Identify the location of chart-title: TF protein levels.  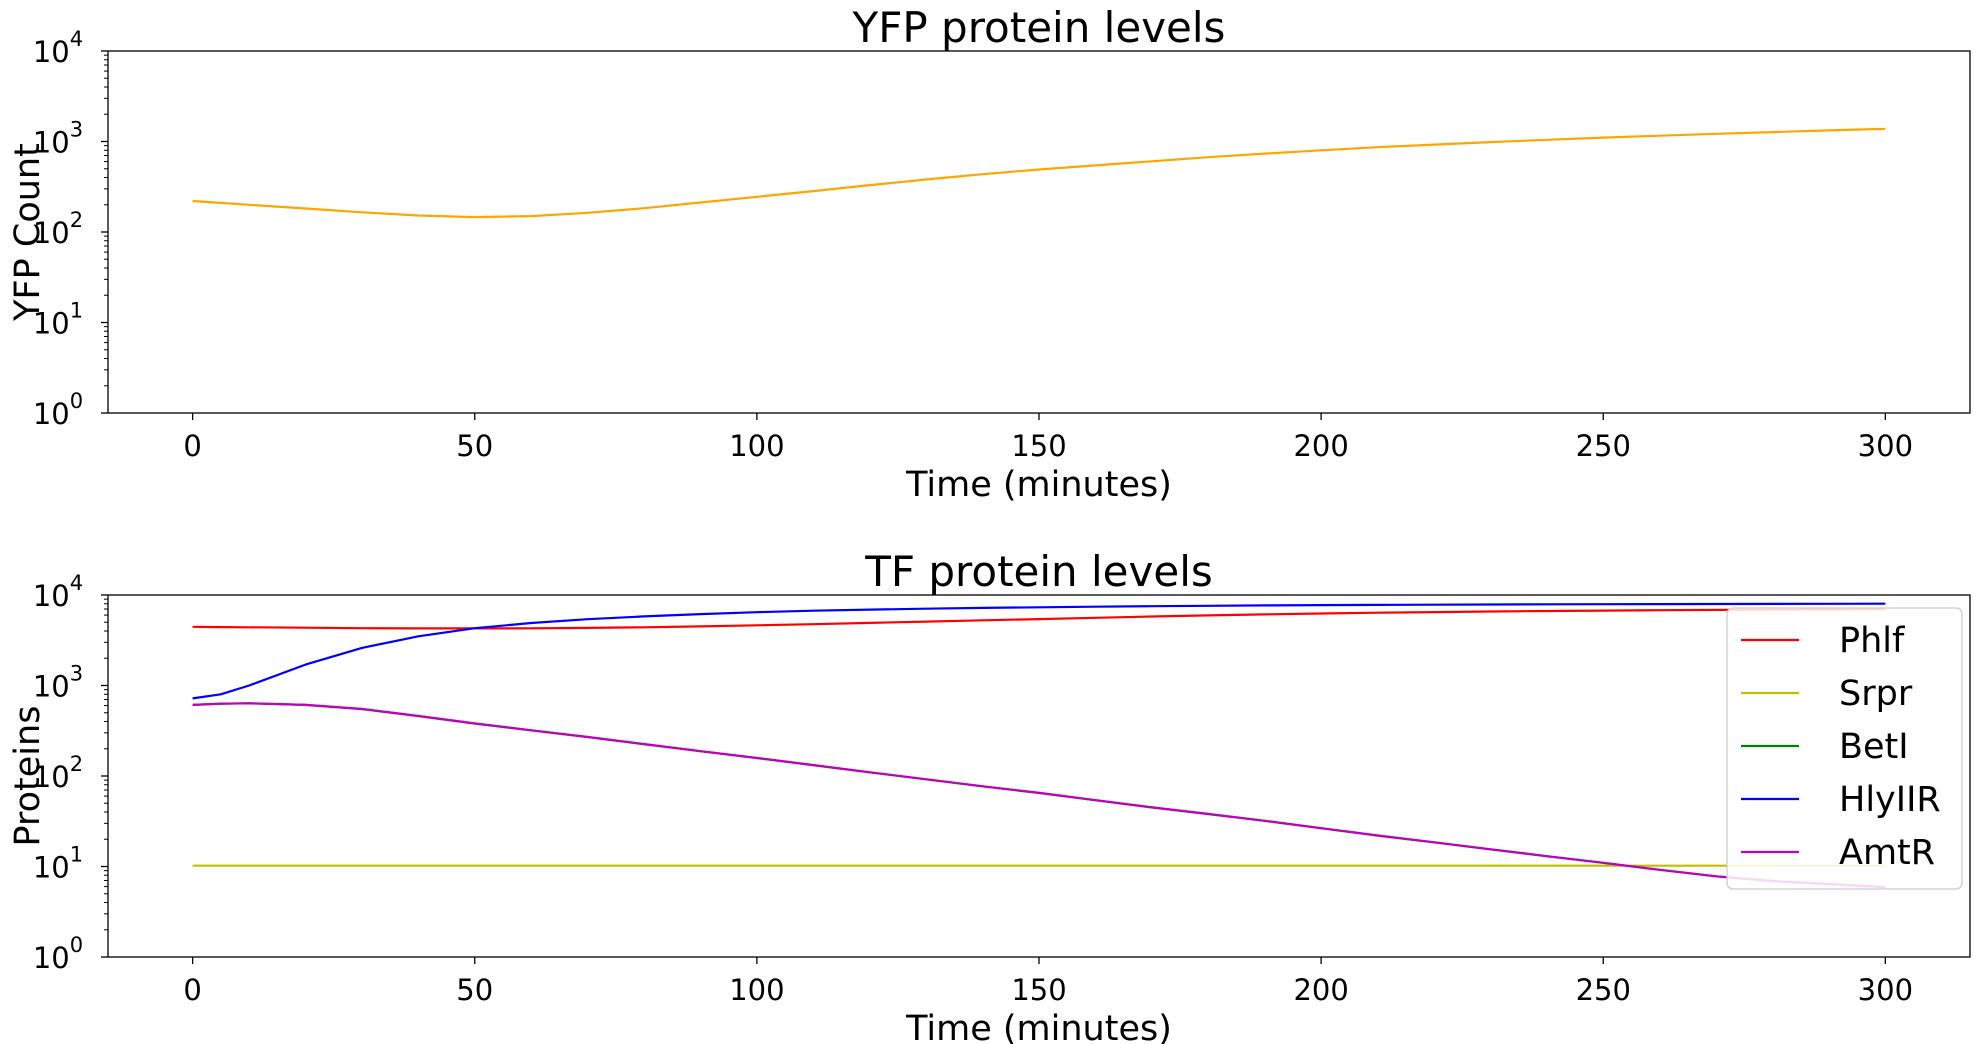
(1038, 571).